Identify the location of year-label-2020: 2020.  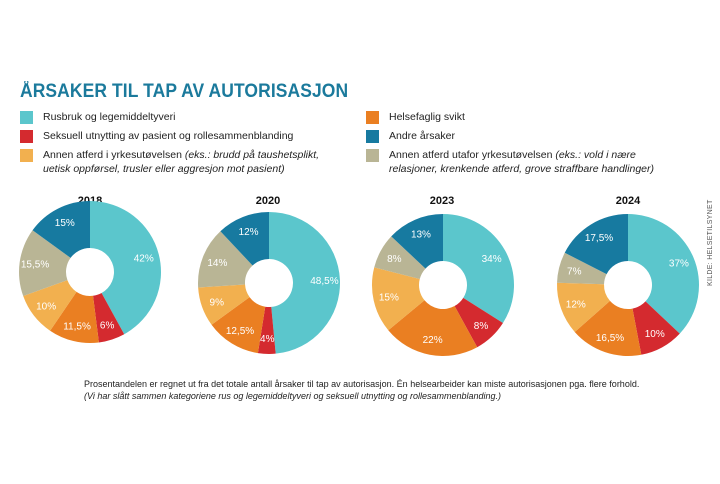
(268, 201).